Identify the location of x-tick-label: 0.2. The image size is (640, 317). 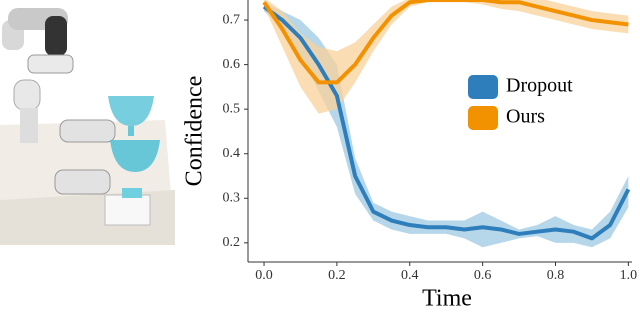
(337, 275).